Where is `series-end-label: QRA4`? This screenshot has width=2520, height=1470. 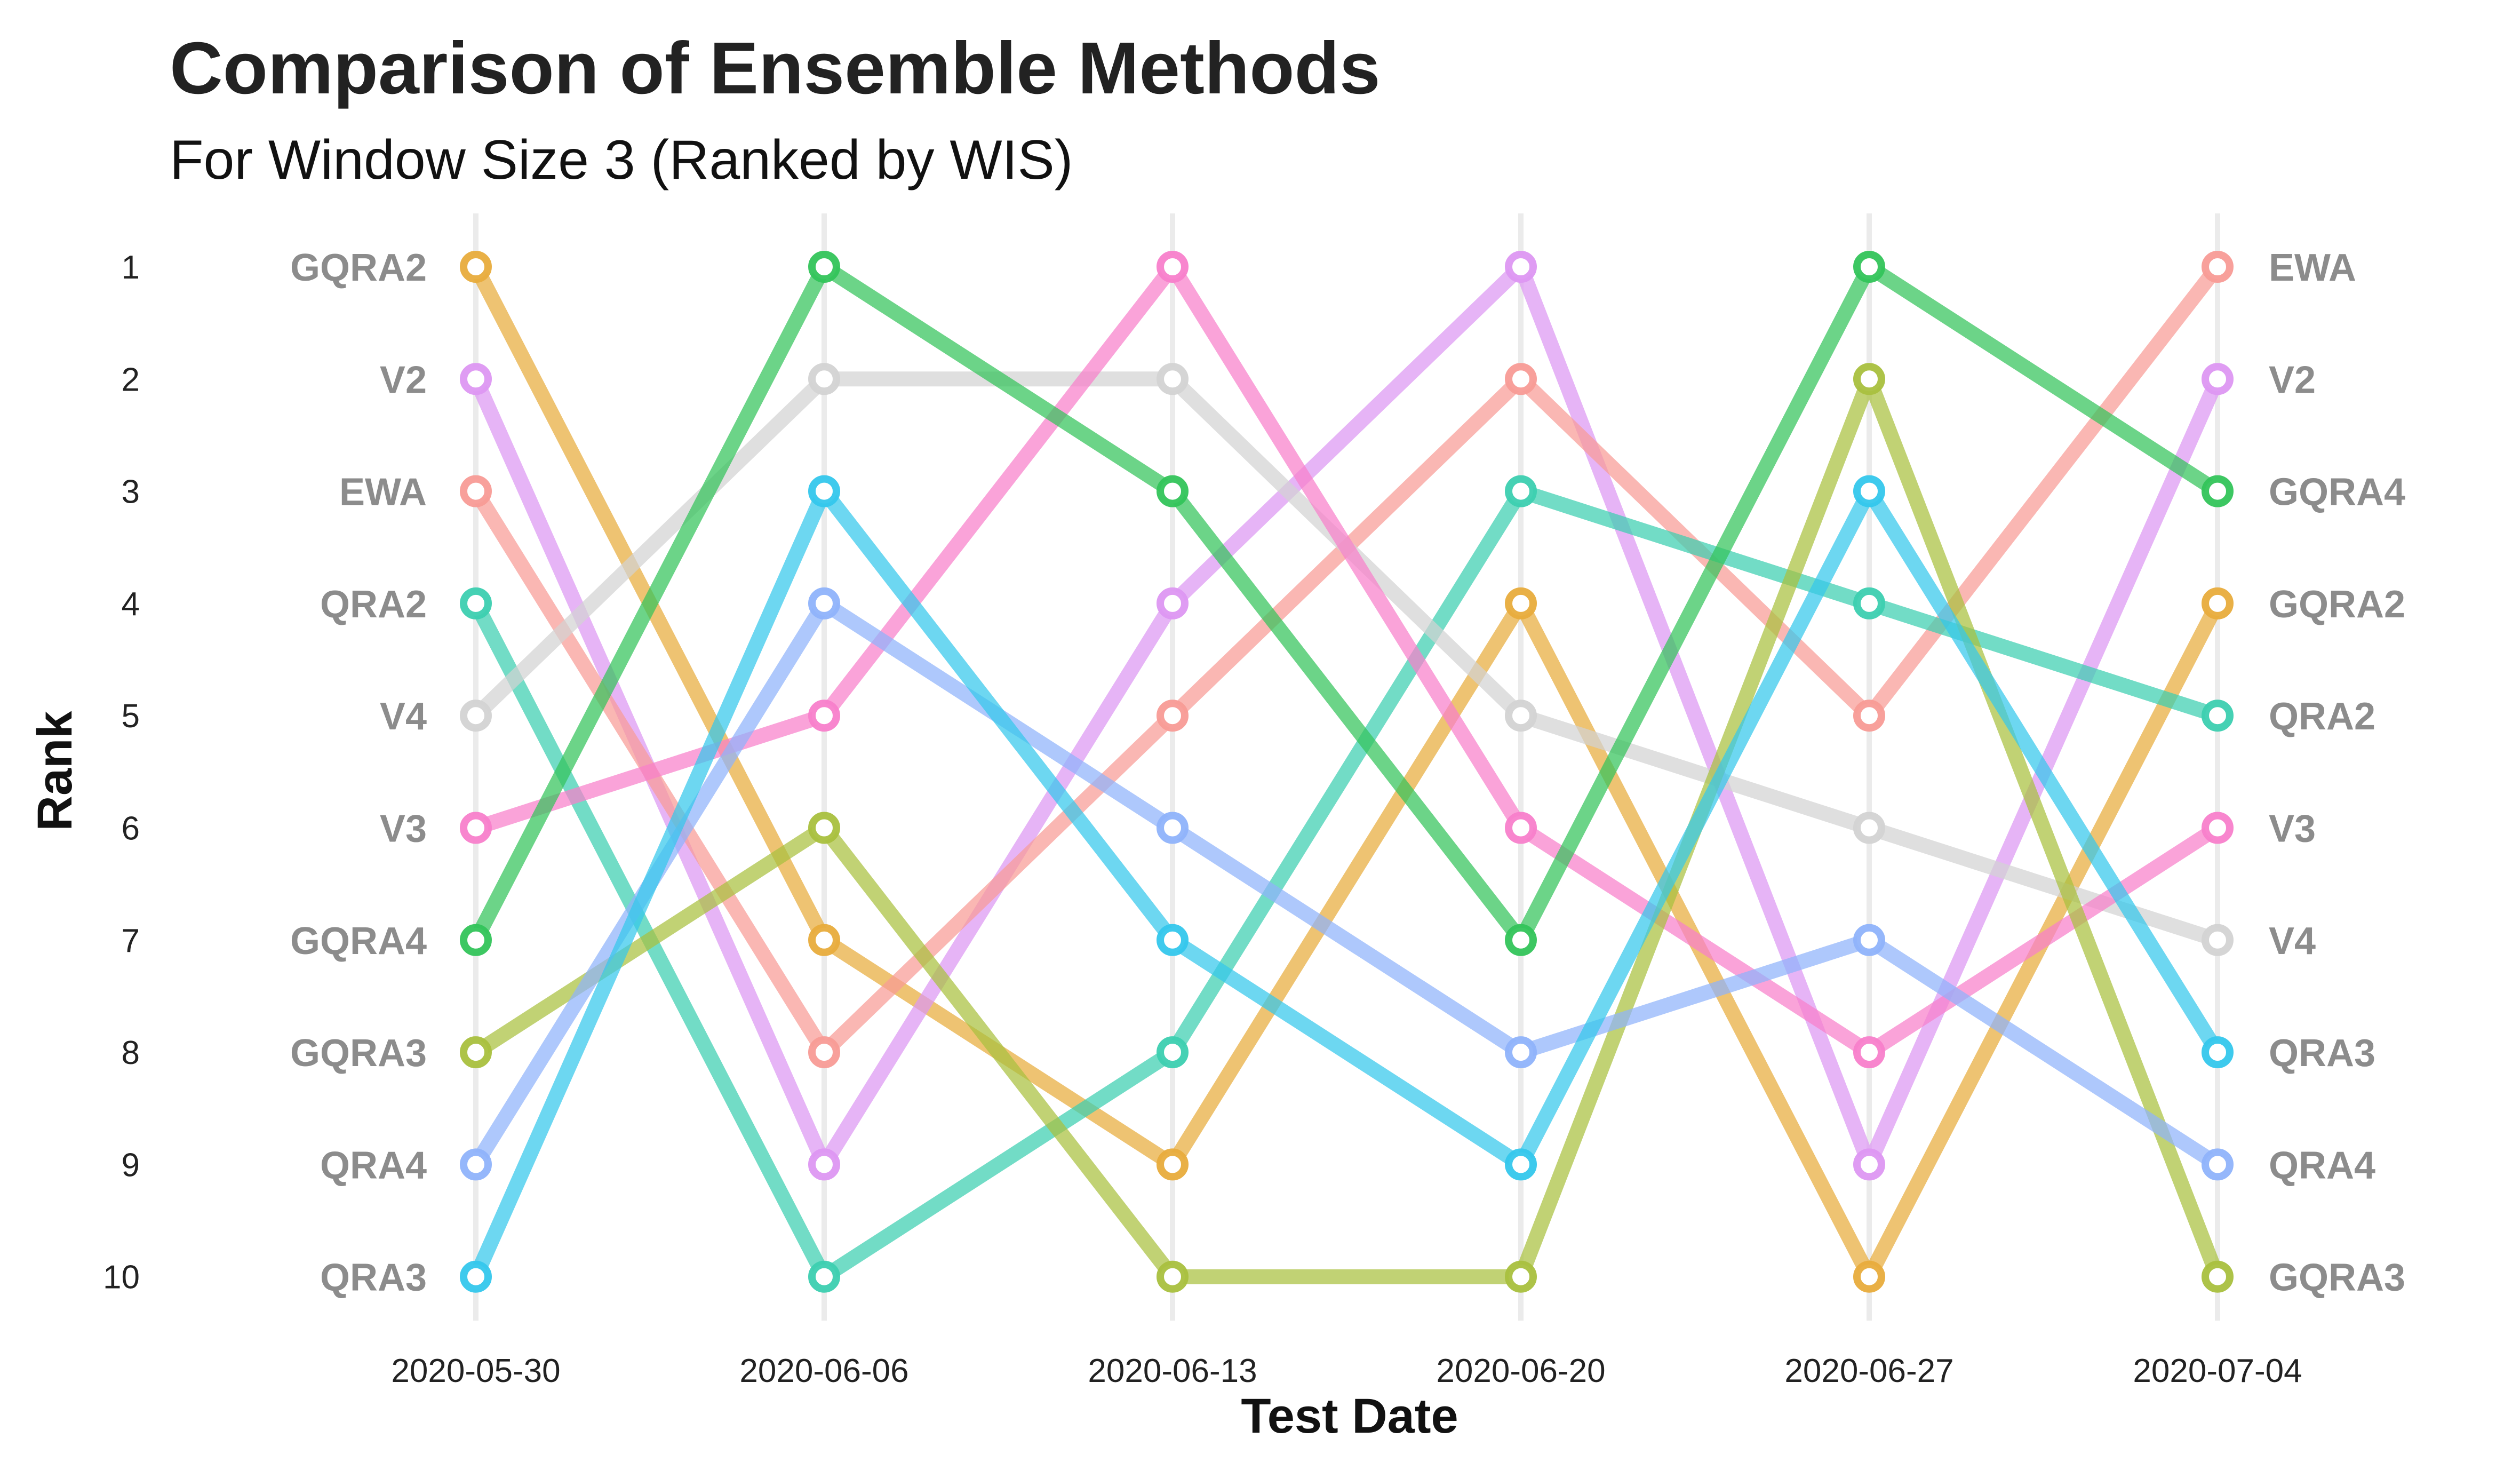 series-end-label: QRA4 is located at coordinates (2322, 1165).